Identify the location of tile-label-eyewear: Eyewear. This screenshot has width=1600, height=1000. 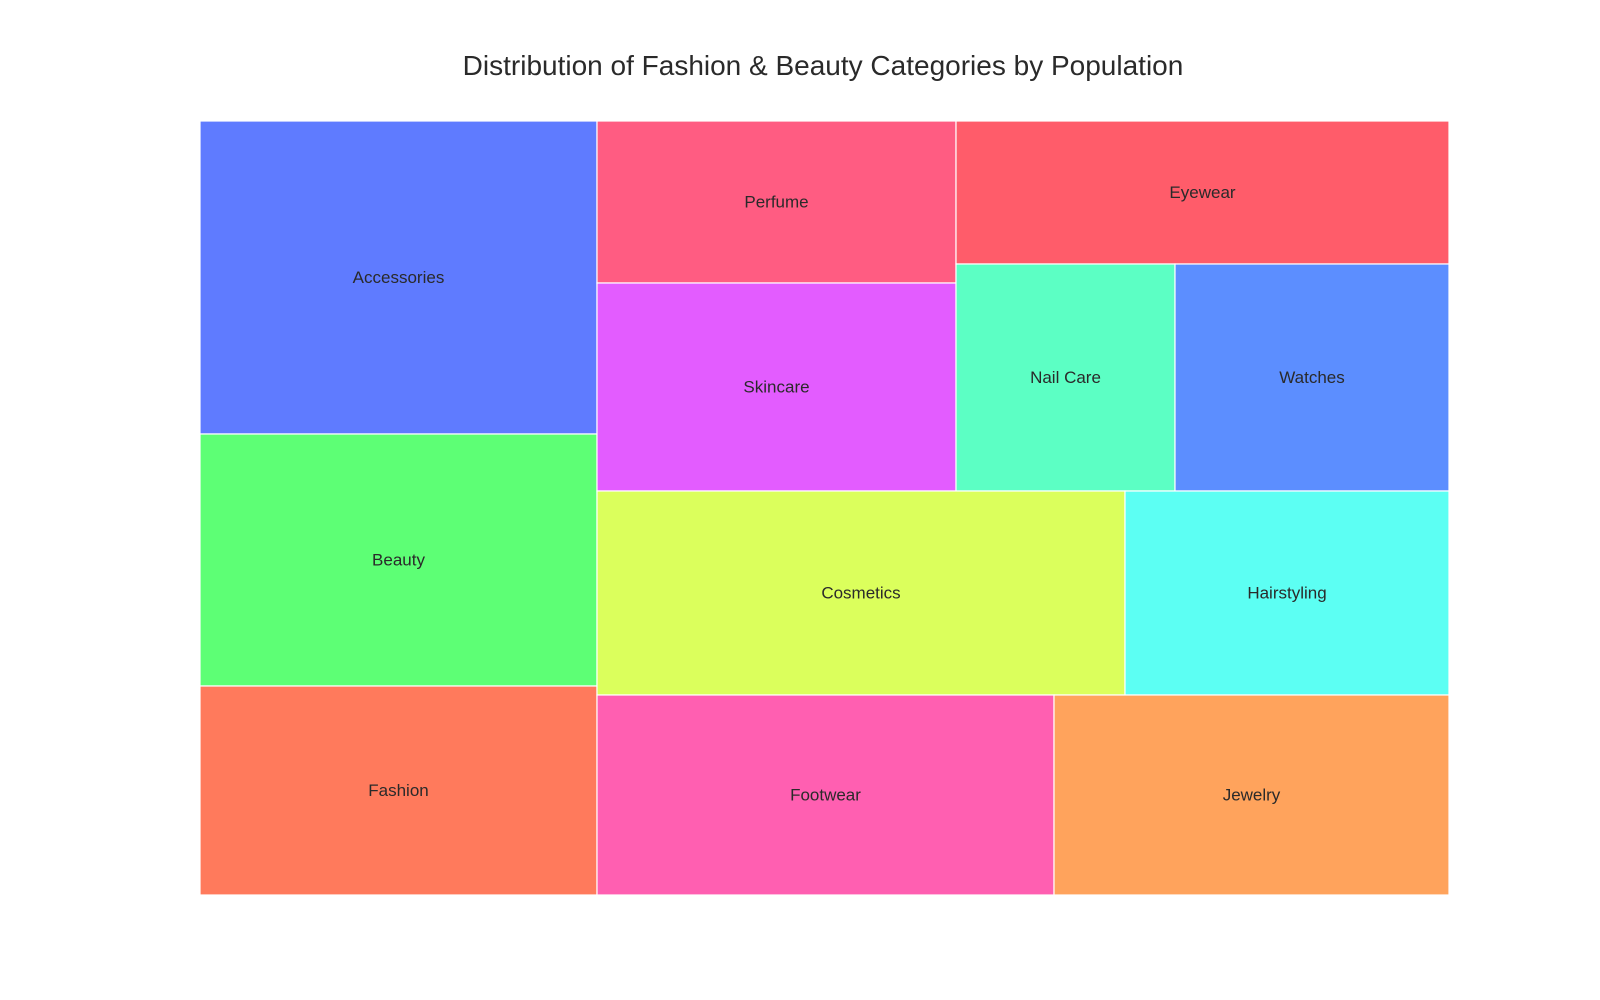
(1202, 192).